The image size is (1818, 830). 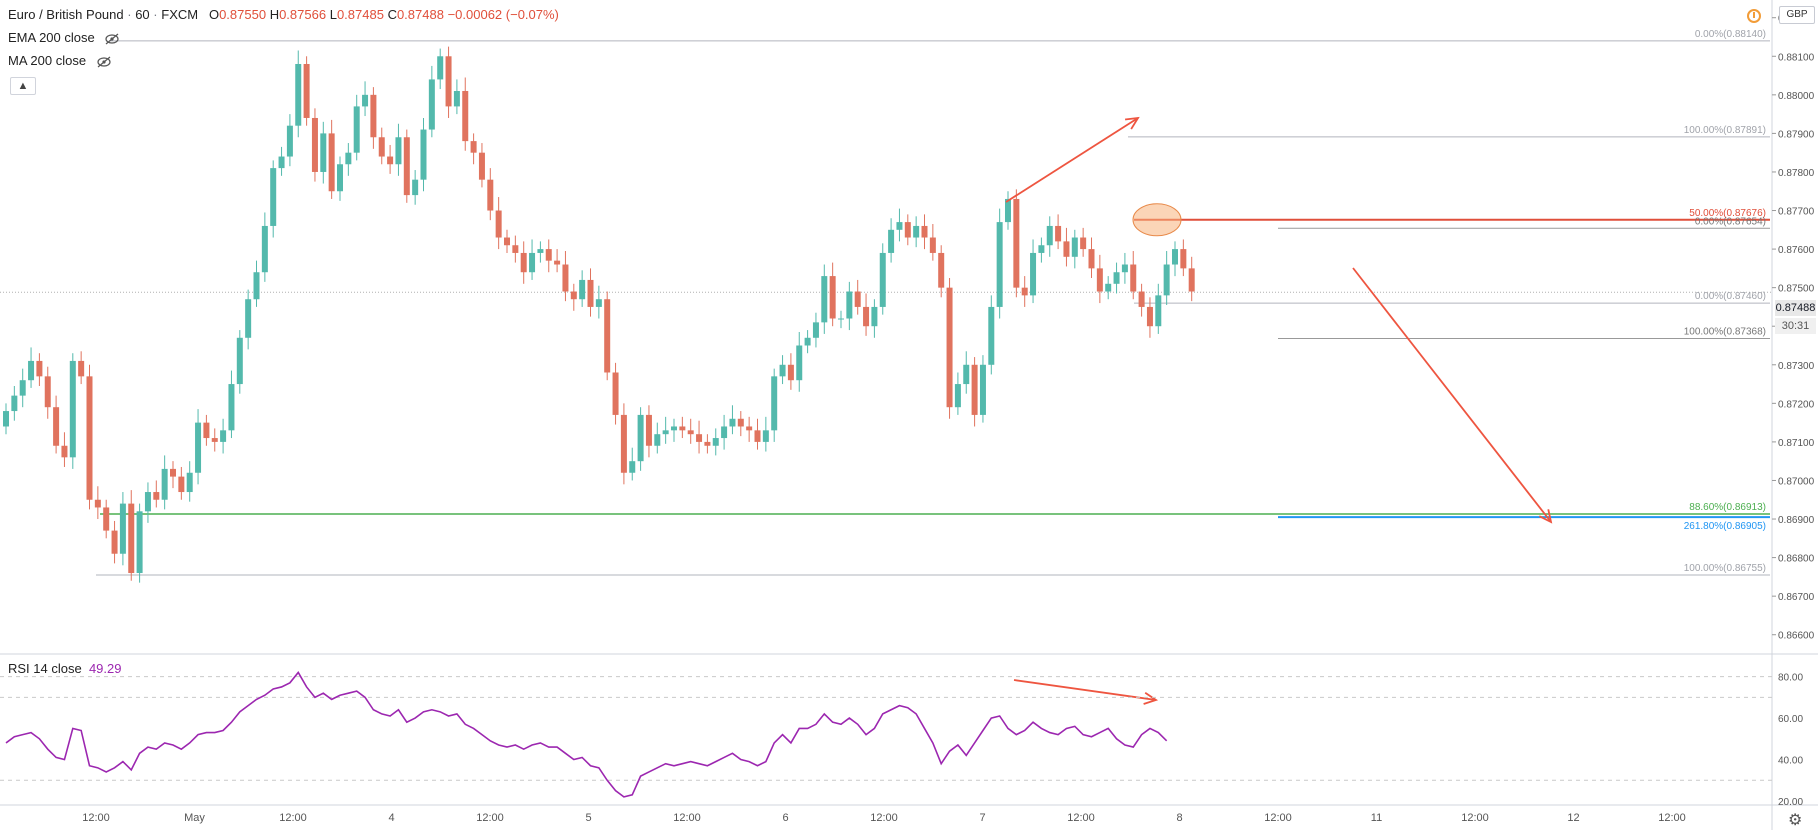 I want to click on price-tick-label: 0.88100, so click(x=1796, y=57).